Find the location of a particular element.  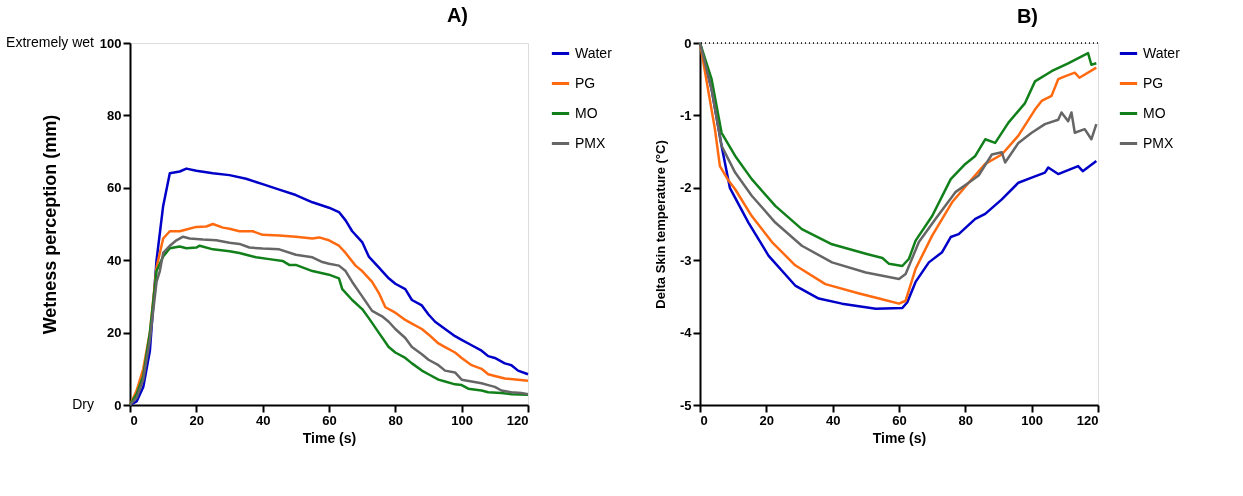

y-tick-label: -1 is located at coordinates (685, 115).